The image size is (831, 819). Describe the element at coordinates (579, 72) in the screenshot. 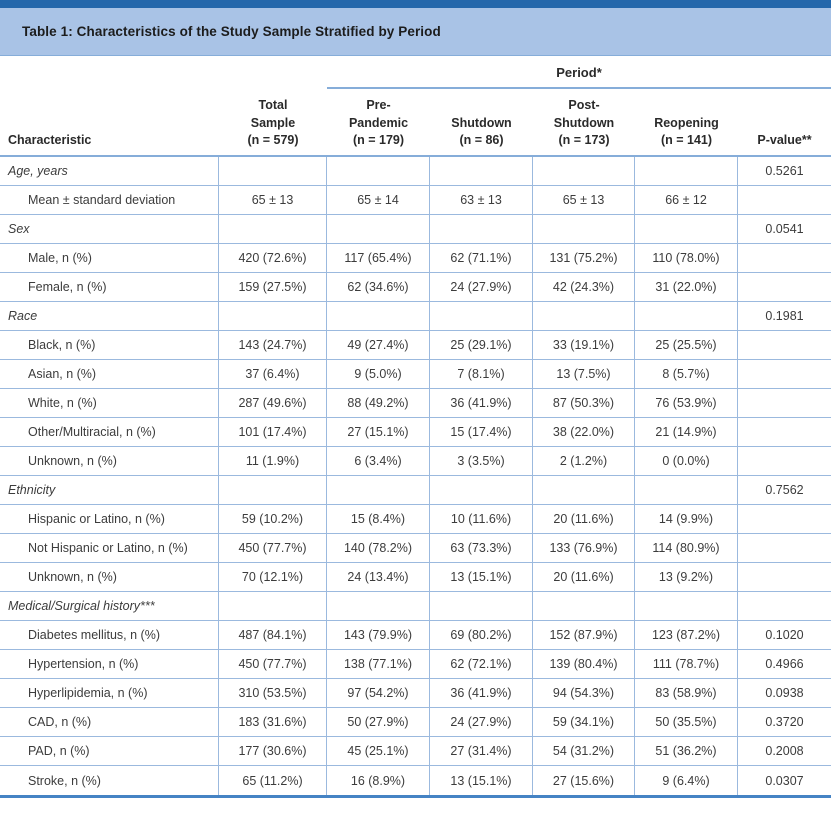

I see `period-group: Period*` at that location.